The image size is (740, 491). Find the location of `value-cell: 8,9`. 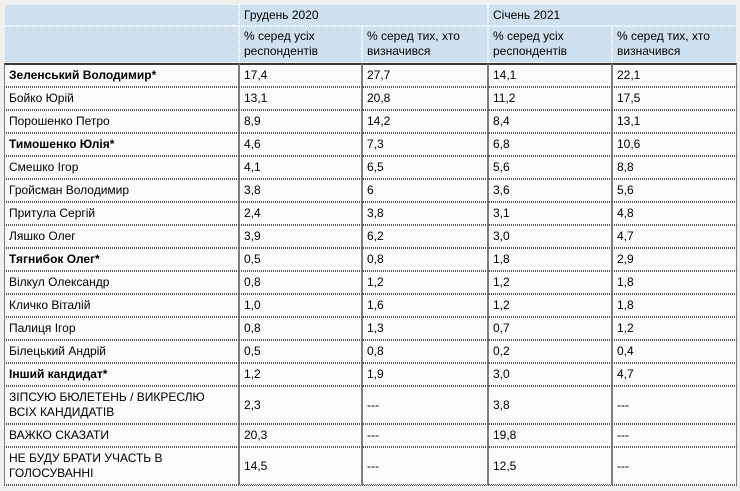

value-cell: 8,9 is located at coordinates (300, 121).